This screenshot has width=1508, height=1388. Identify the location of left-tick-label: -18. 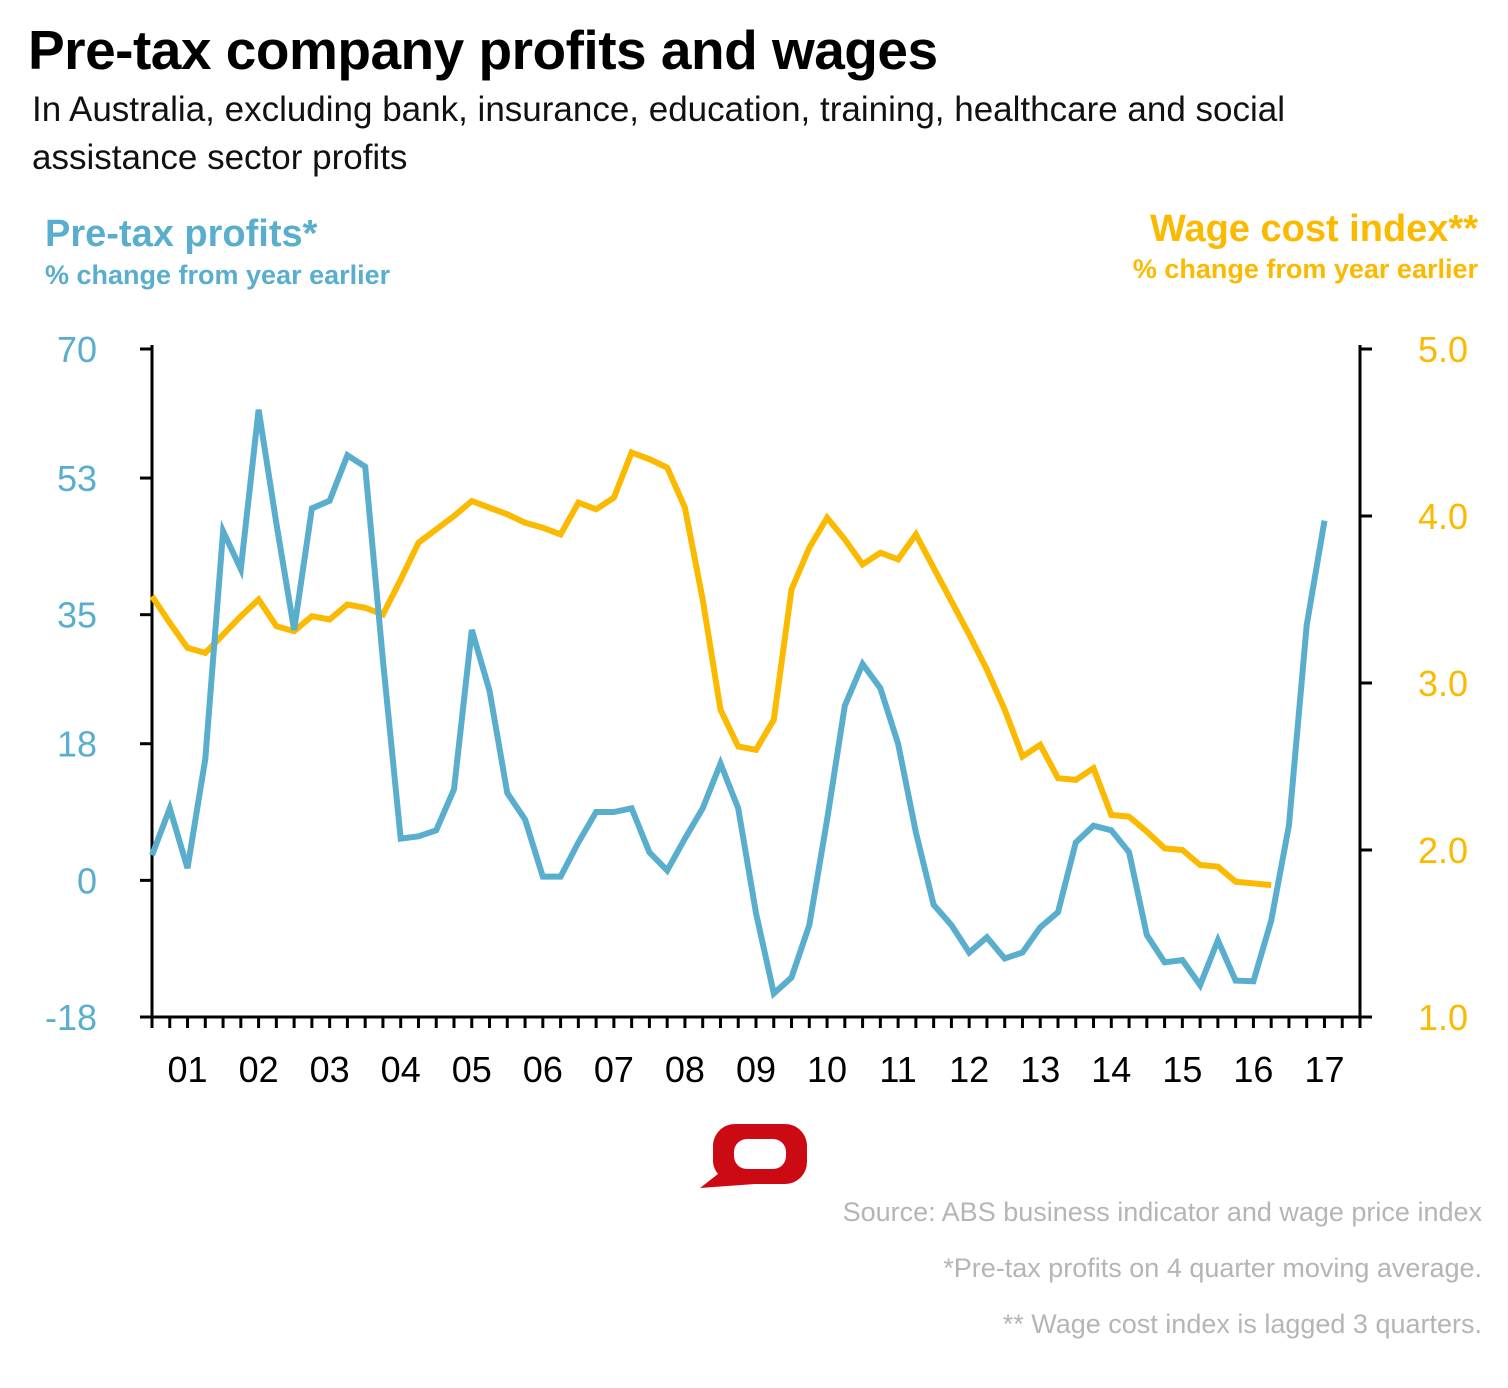
(71, 1017).